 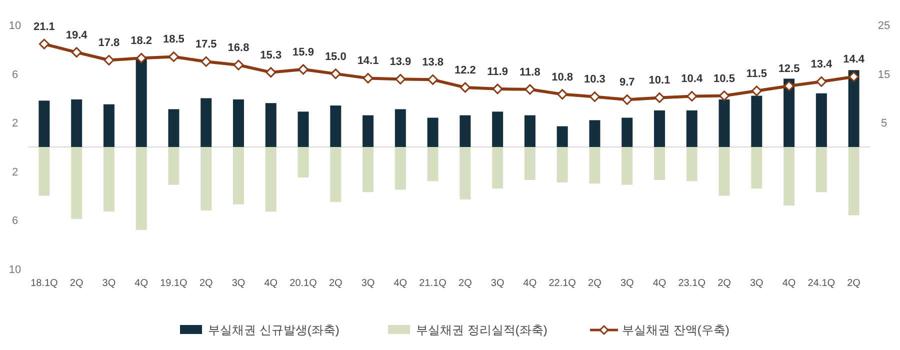 I want to click on y2-tick-label: 15, so click(x=884, y=74).